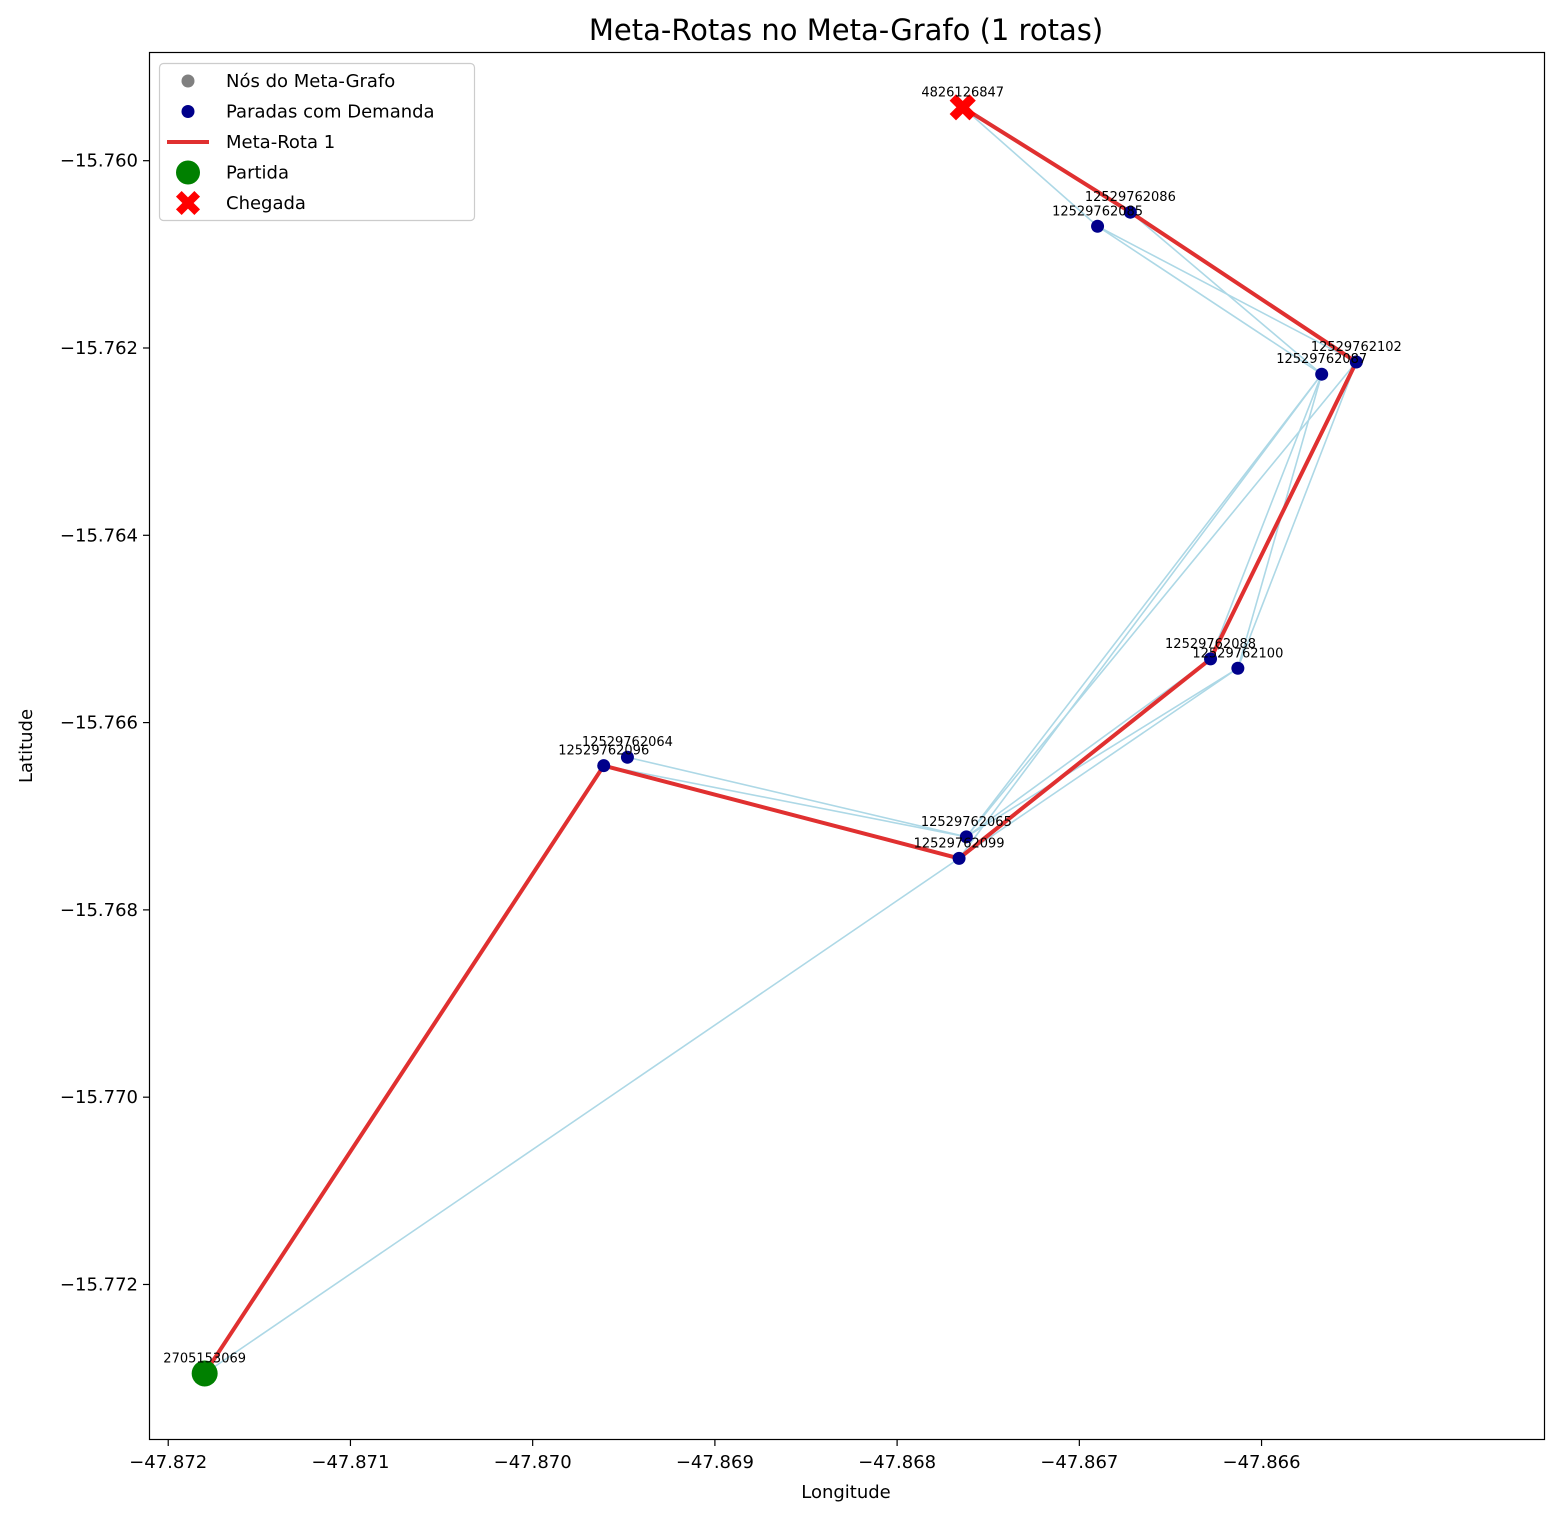 This screenshot has height=1517, width=1558. Describe the element at coordinates (1097, 211) in the screenshot. I see `node-id-label: 12529762085` at that location.